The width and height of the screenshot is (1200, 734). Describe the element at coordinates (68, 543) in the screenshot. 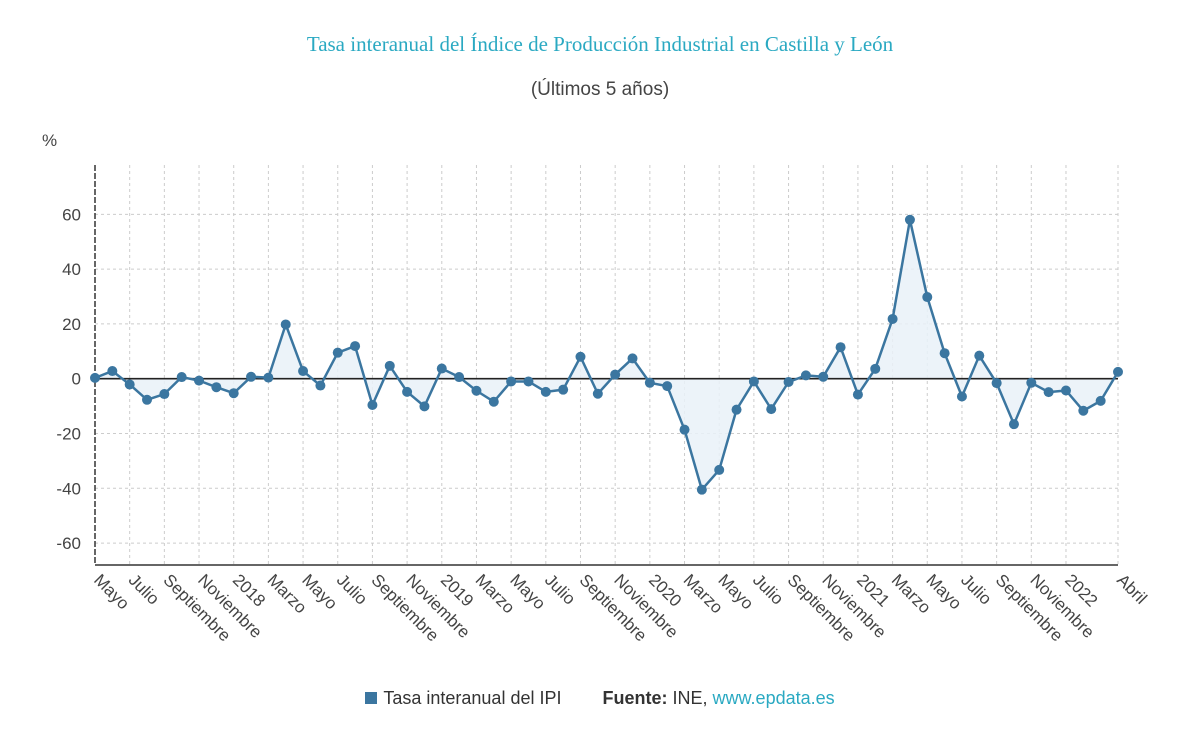

I see `y-tick-label: -60` at that location.